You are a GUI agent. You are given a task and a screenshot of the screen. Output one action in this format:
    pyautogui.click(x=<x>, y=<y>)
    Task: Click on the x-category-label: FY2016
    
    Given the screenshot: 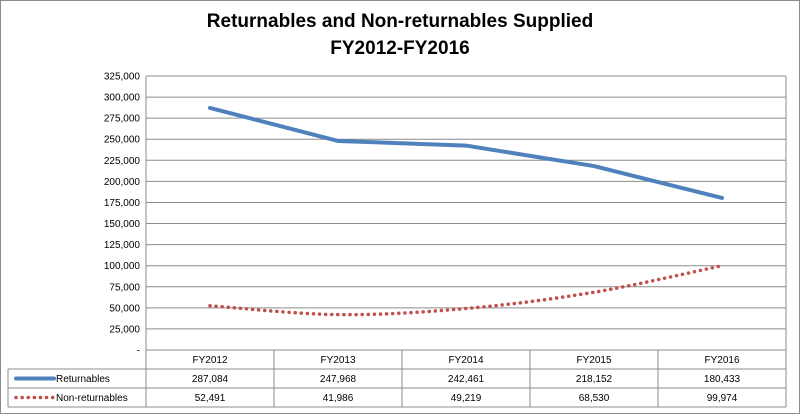 What is the action you would take?
    pyautogui.click(x=721, y=360)
    